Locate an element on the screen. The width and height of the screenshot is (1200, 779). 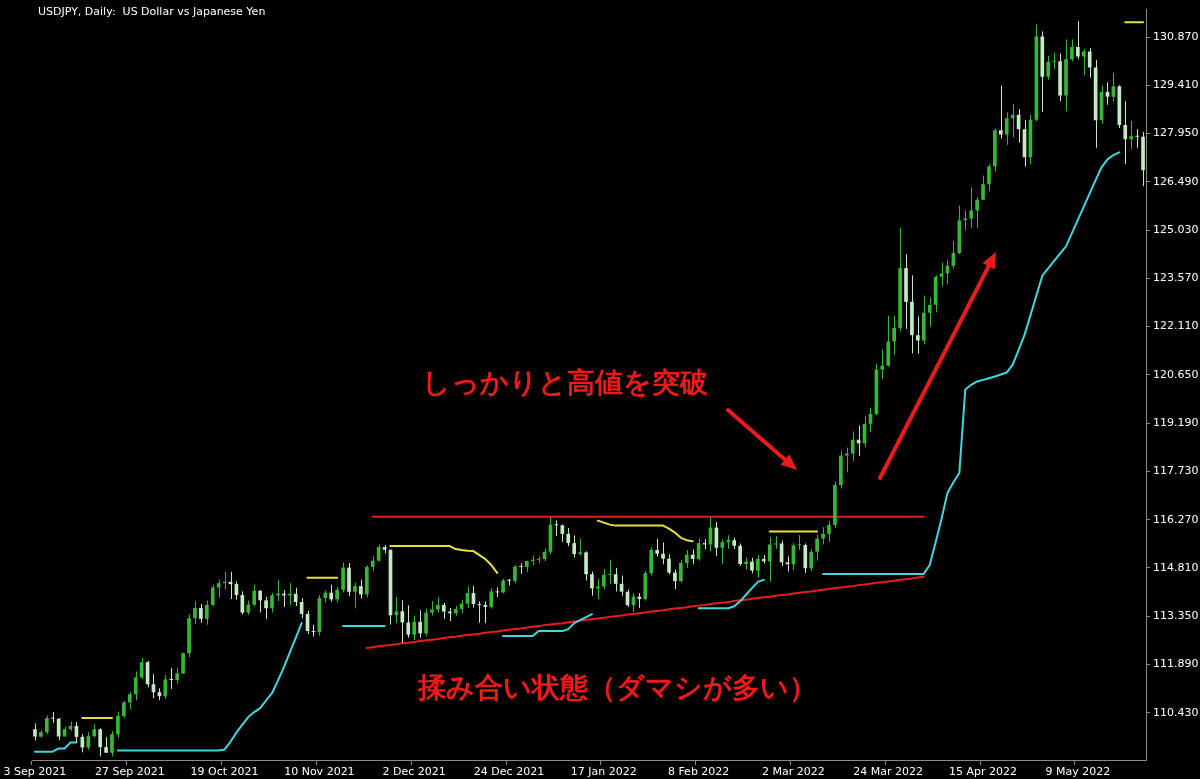
chart-title: USDJPY, Daily: US Dollar vs Japanese Yen is located at coordinates (152, 11).